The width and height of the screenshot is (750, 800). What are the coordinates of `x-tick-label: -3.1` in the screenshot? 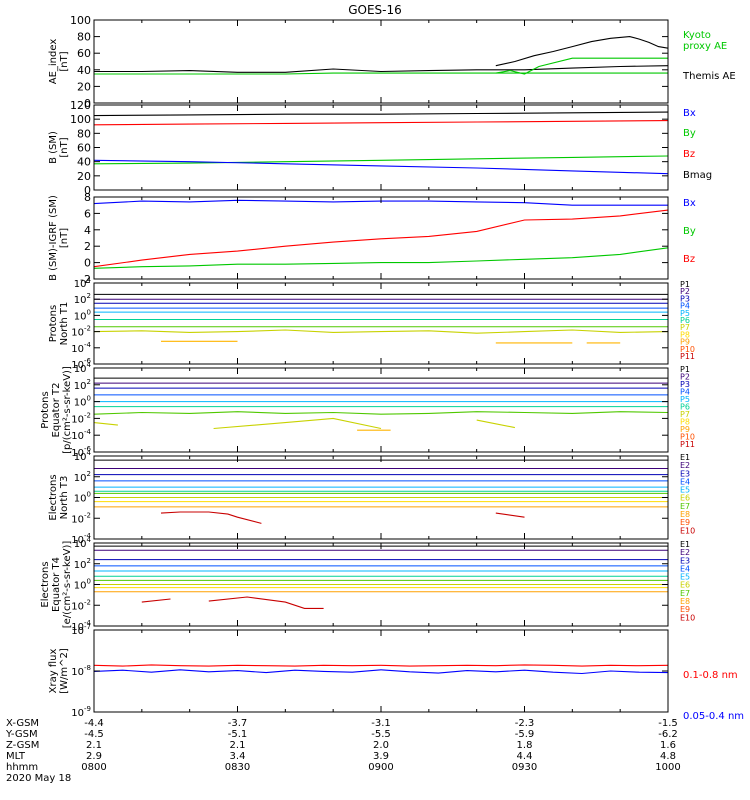 It's located at (381, 723).